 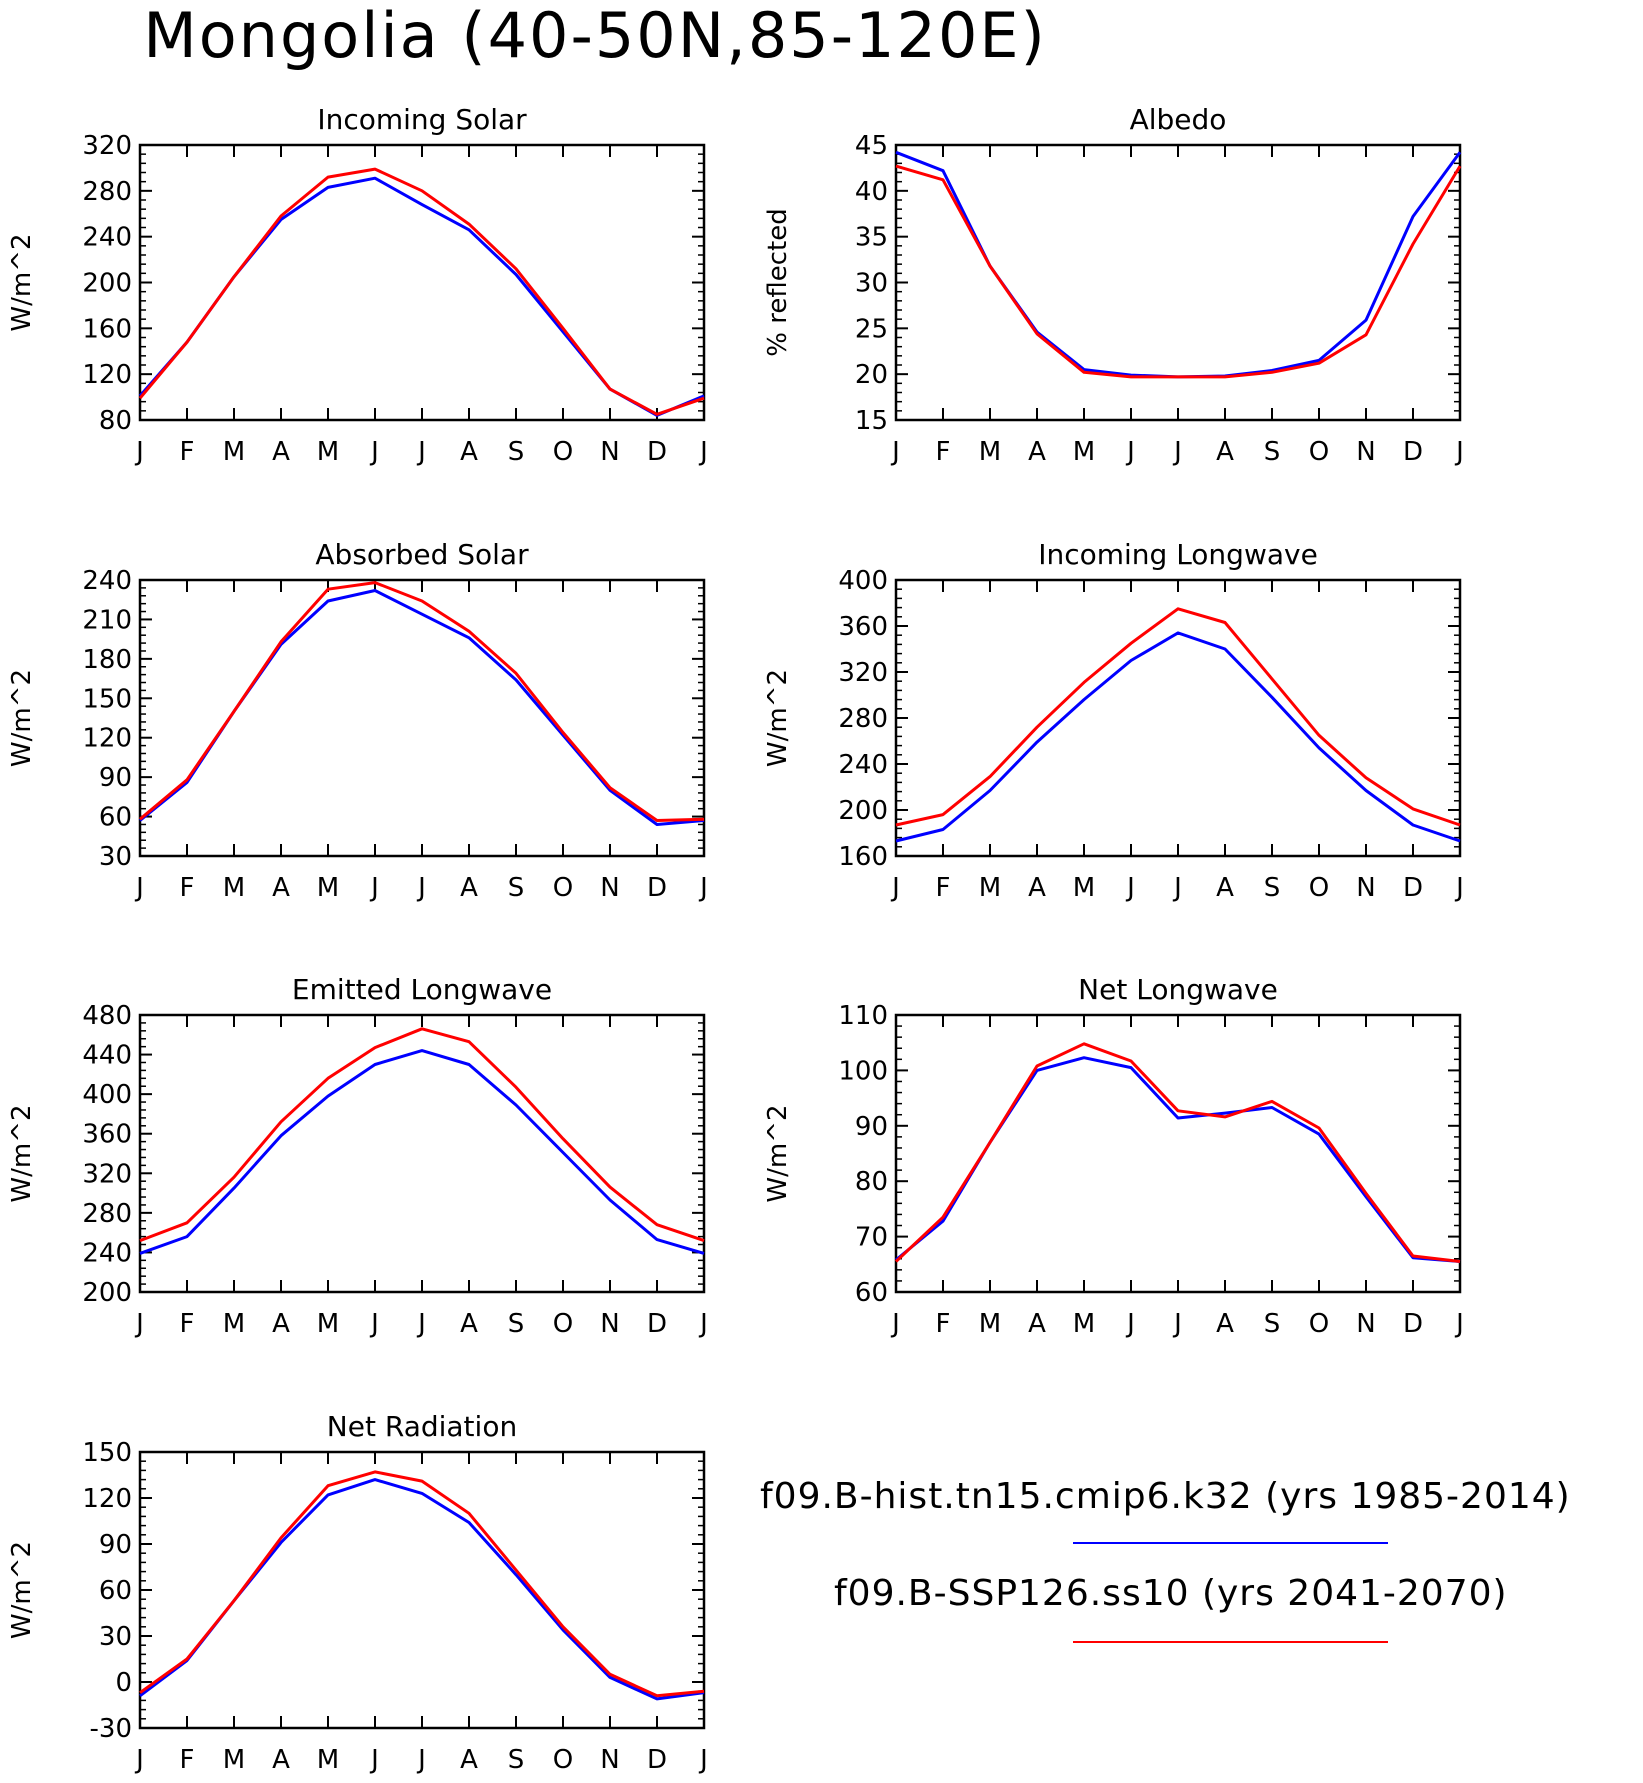 What do you see at coordinates (422, 554) in the screenshot?
I see `chart-title: Absorbed Solar` at bounding box center [422, 554].